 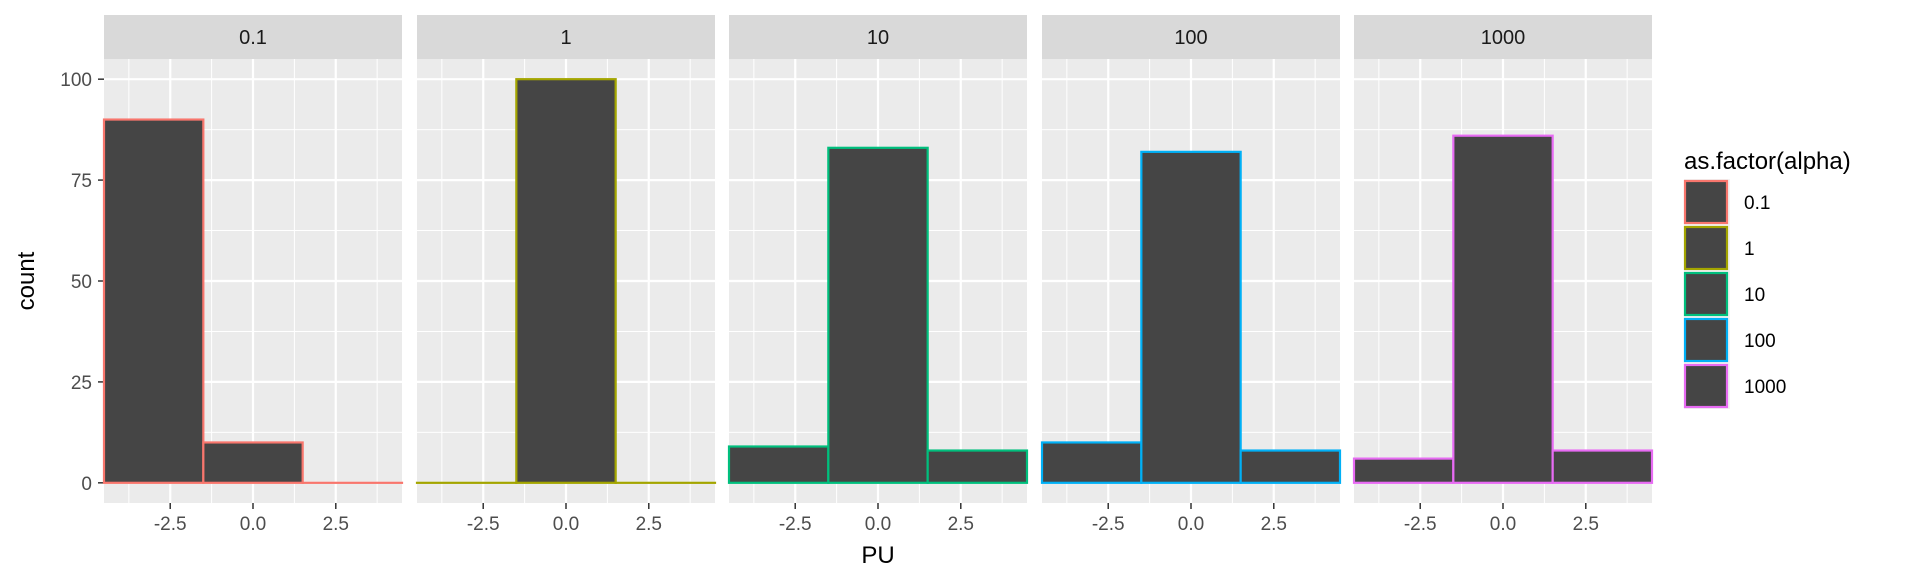 What do you see at coordinates (1765, 387) in the screenshot?
I see `legend-label: 1000` at bounding box center [1765, 387].